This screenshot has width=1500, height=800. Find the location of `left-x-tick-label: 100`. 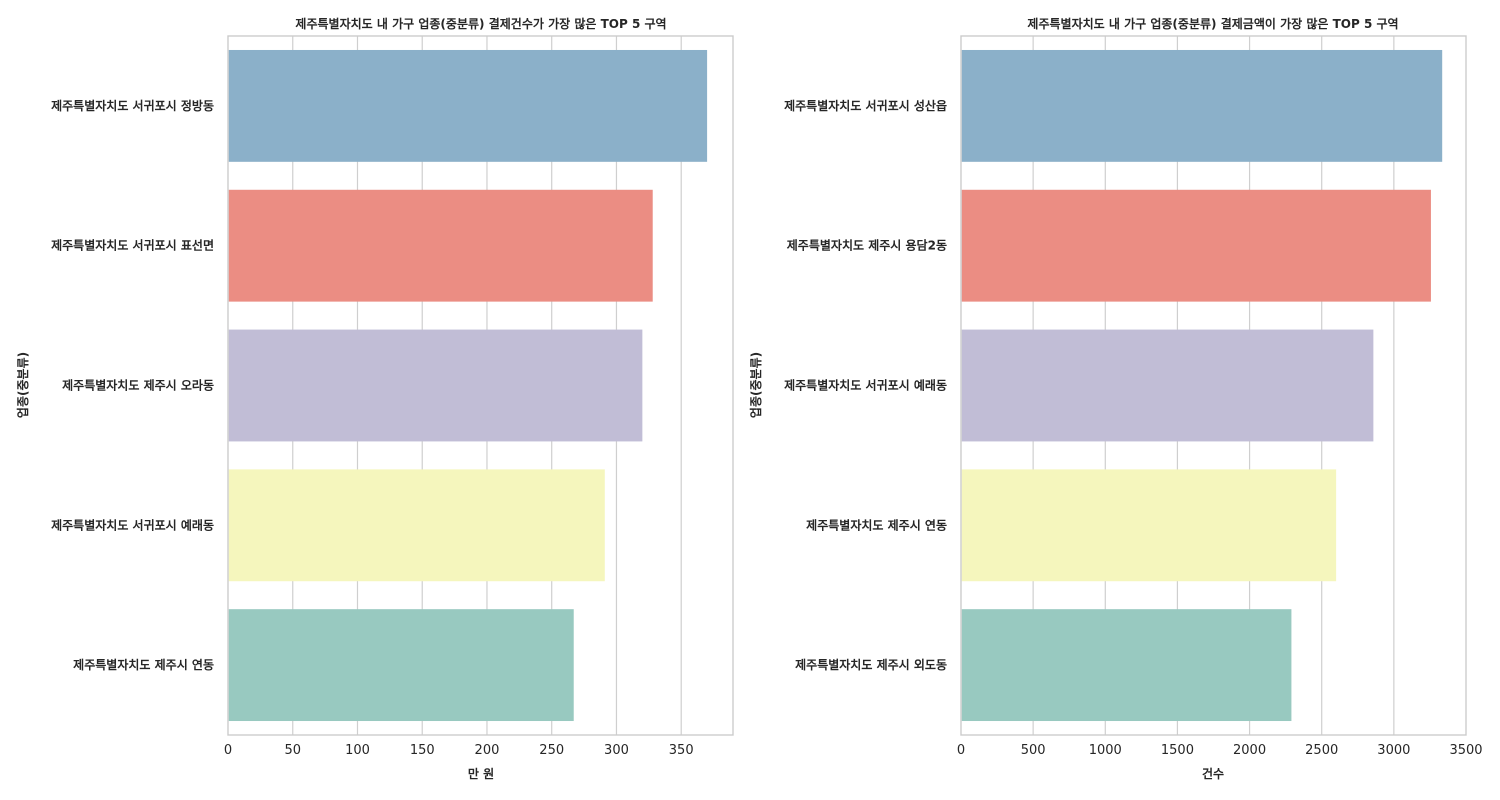

left-x-tick-label: 100 is located at coordinates (357, 750).